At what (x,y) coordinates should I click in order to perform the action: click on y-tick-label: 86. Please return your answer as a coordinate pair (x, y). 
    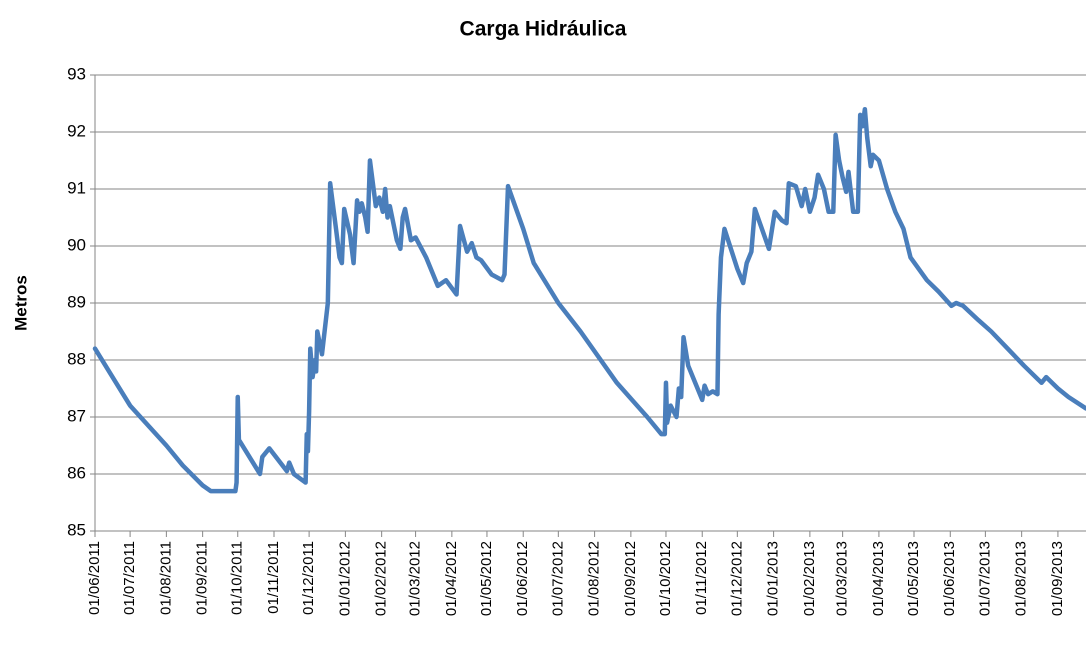
    Looking at the image, I should click on (76, 472).